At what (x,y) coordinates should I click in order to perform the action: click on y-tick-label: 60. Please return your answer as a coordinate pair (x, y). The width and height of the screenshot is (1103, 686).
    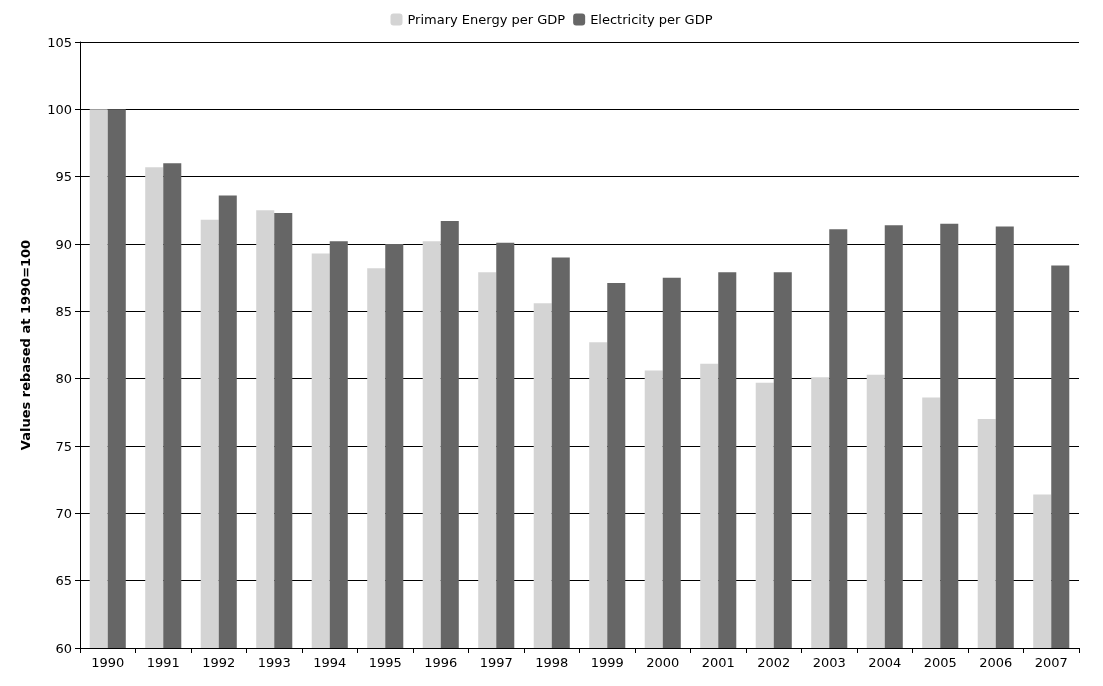
    Looking at the image, I should click on (63, 648).